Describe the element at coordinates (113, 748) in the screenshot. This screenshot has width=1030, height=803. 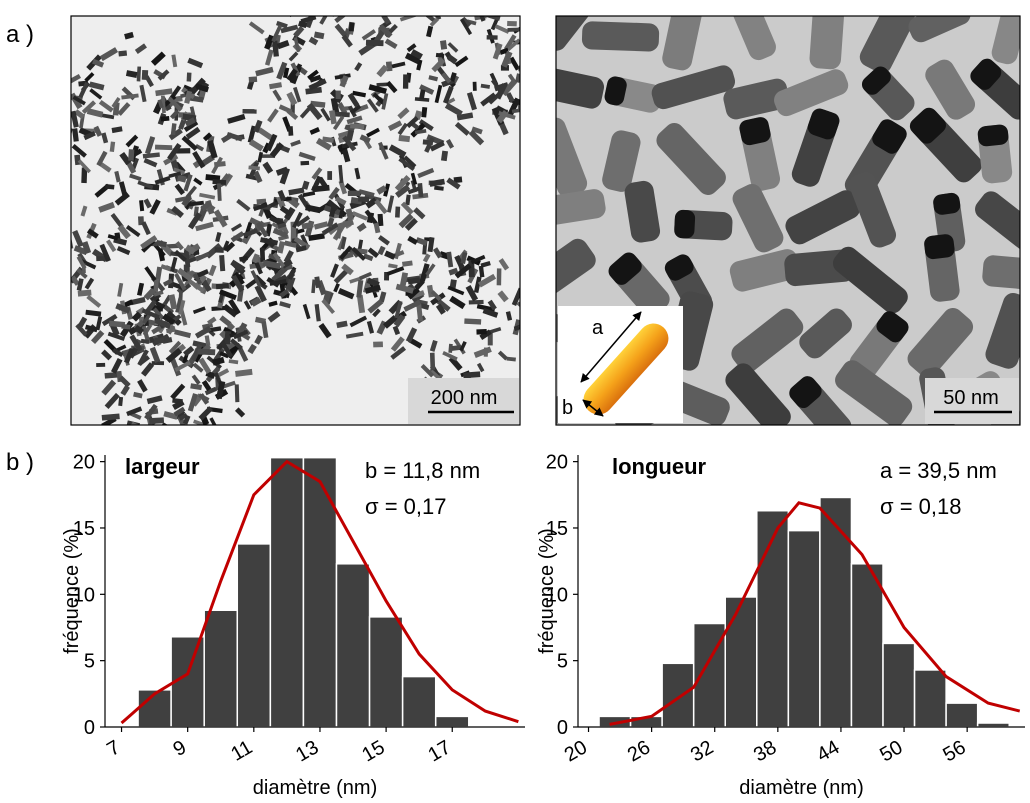
I see `x-tick-label: 7` at that location.